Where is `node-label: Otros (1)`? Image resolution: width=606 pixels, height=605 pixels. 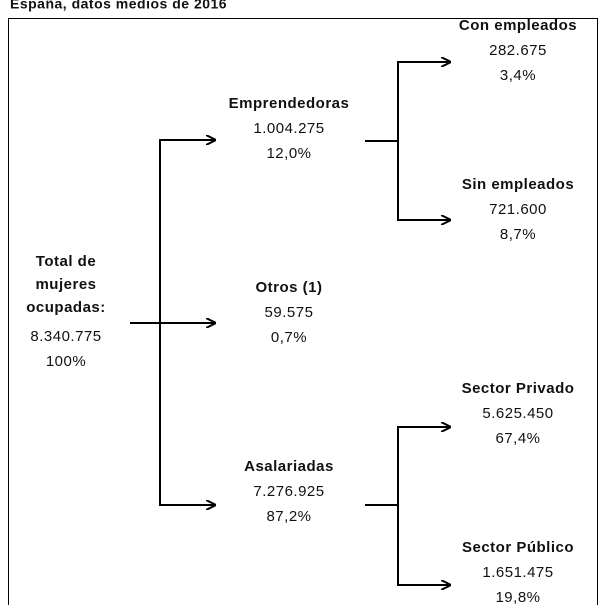
node-label: Otros (1) is located at coordinates (288, 287).